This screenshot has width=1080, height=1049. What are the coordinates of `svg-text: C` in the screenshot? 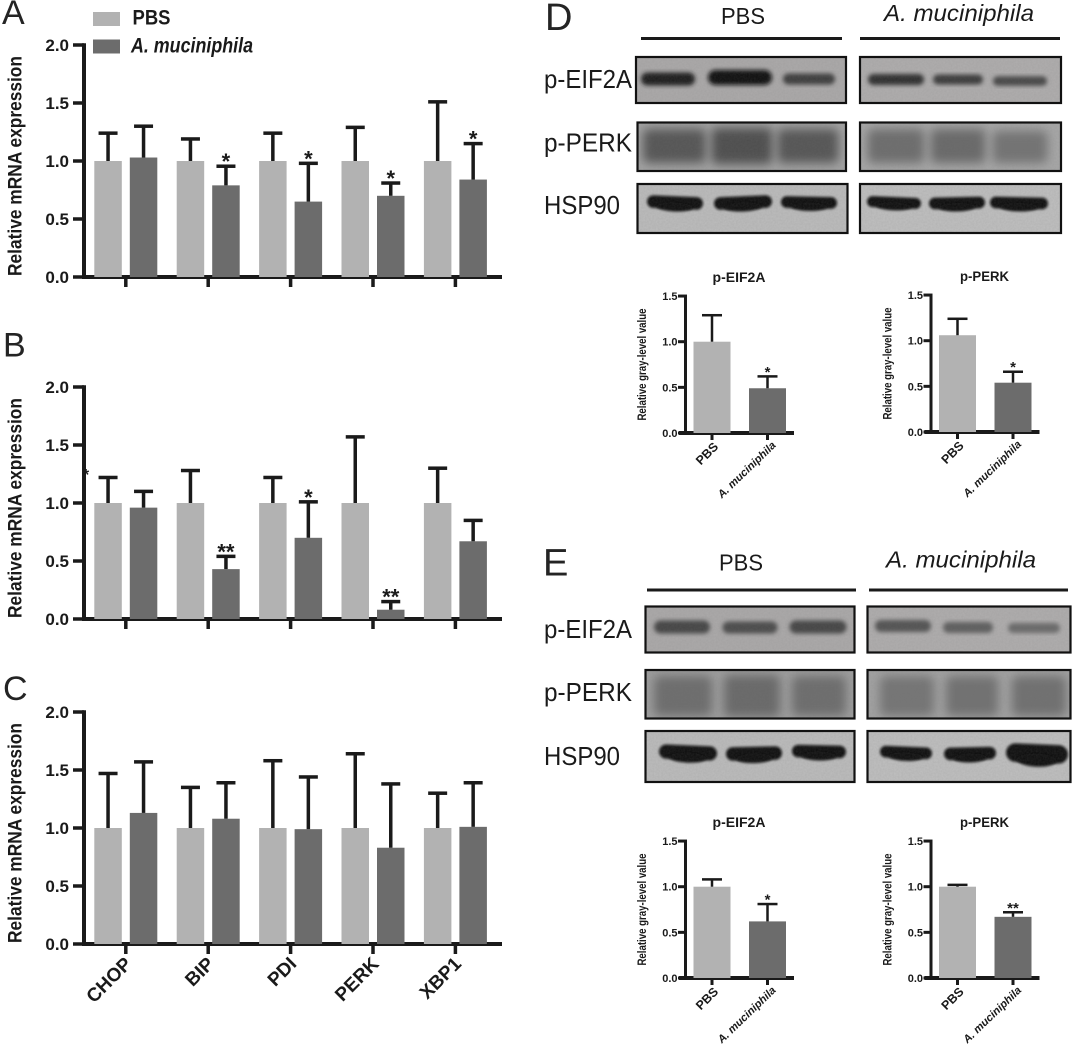 It's located at (15, 689).